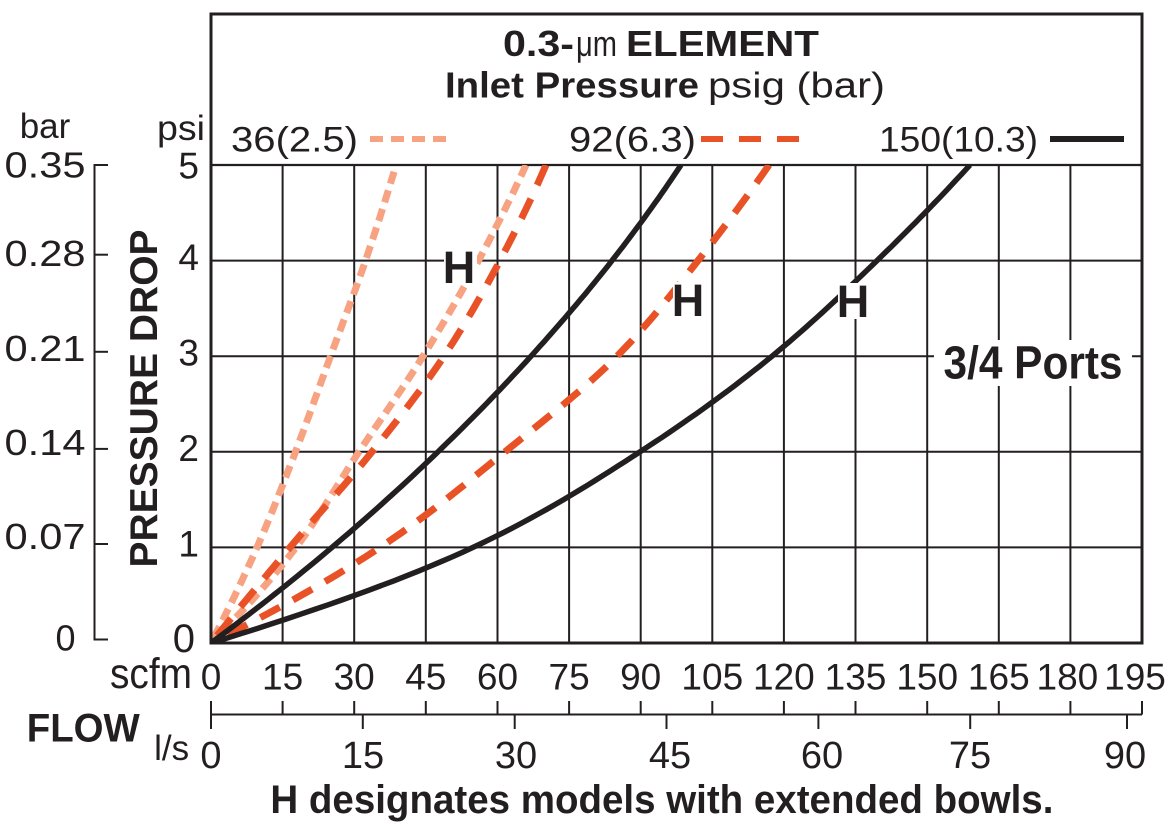  What do you see at coordinates (171, 748) in the screenshot?
I see `svg-text: l/s` at bounding box center [171, 748].